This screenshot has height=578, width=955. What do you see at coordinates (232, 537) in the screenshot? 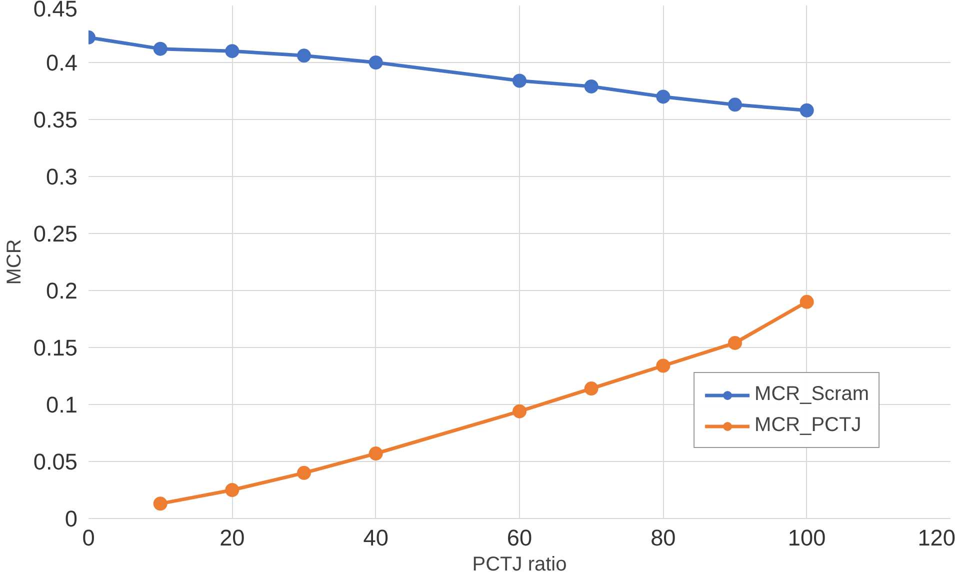
I see `x-tick-label: 20` at bounding box center [232, 537].